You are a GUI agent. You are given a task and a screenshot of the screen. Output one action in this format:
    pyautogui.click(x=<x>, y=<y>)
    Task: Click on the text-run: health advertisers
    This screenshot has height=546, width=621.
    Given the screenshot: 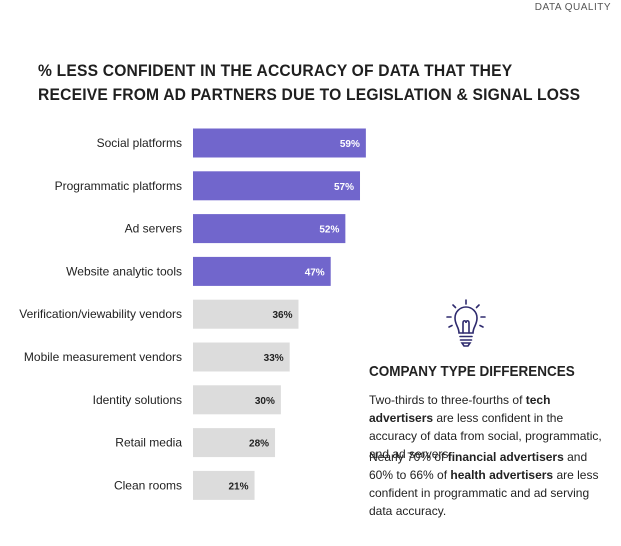 What is the action you would take?
    pyautogui.click(x=502, y=475)
    